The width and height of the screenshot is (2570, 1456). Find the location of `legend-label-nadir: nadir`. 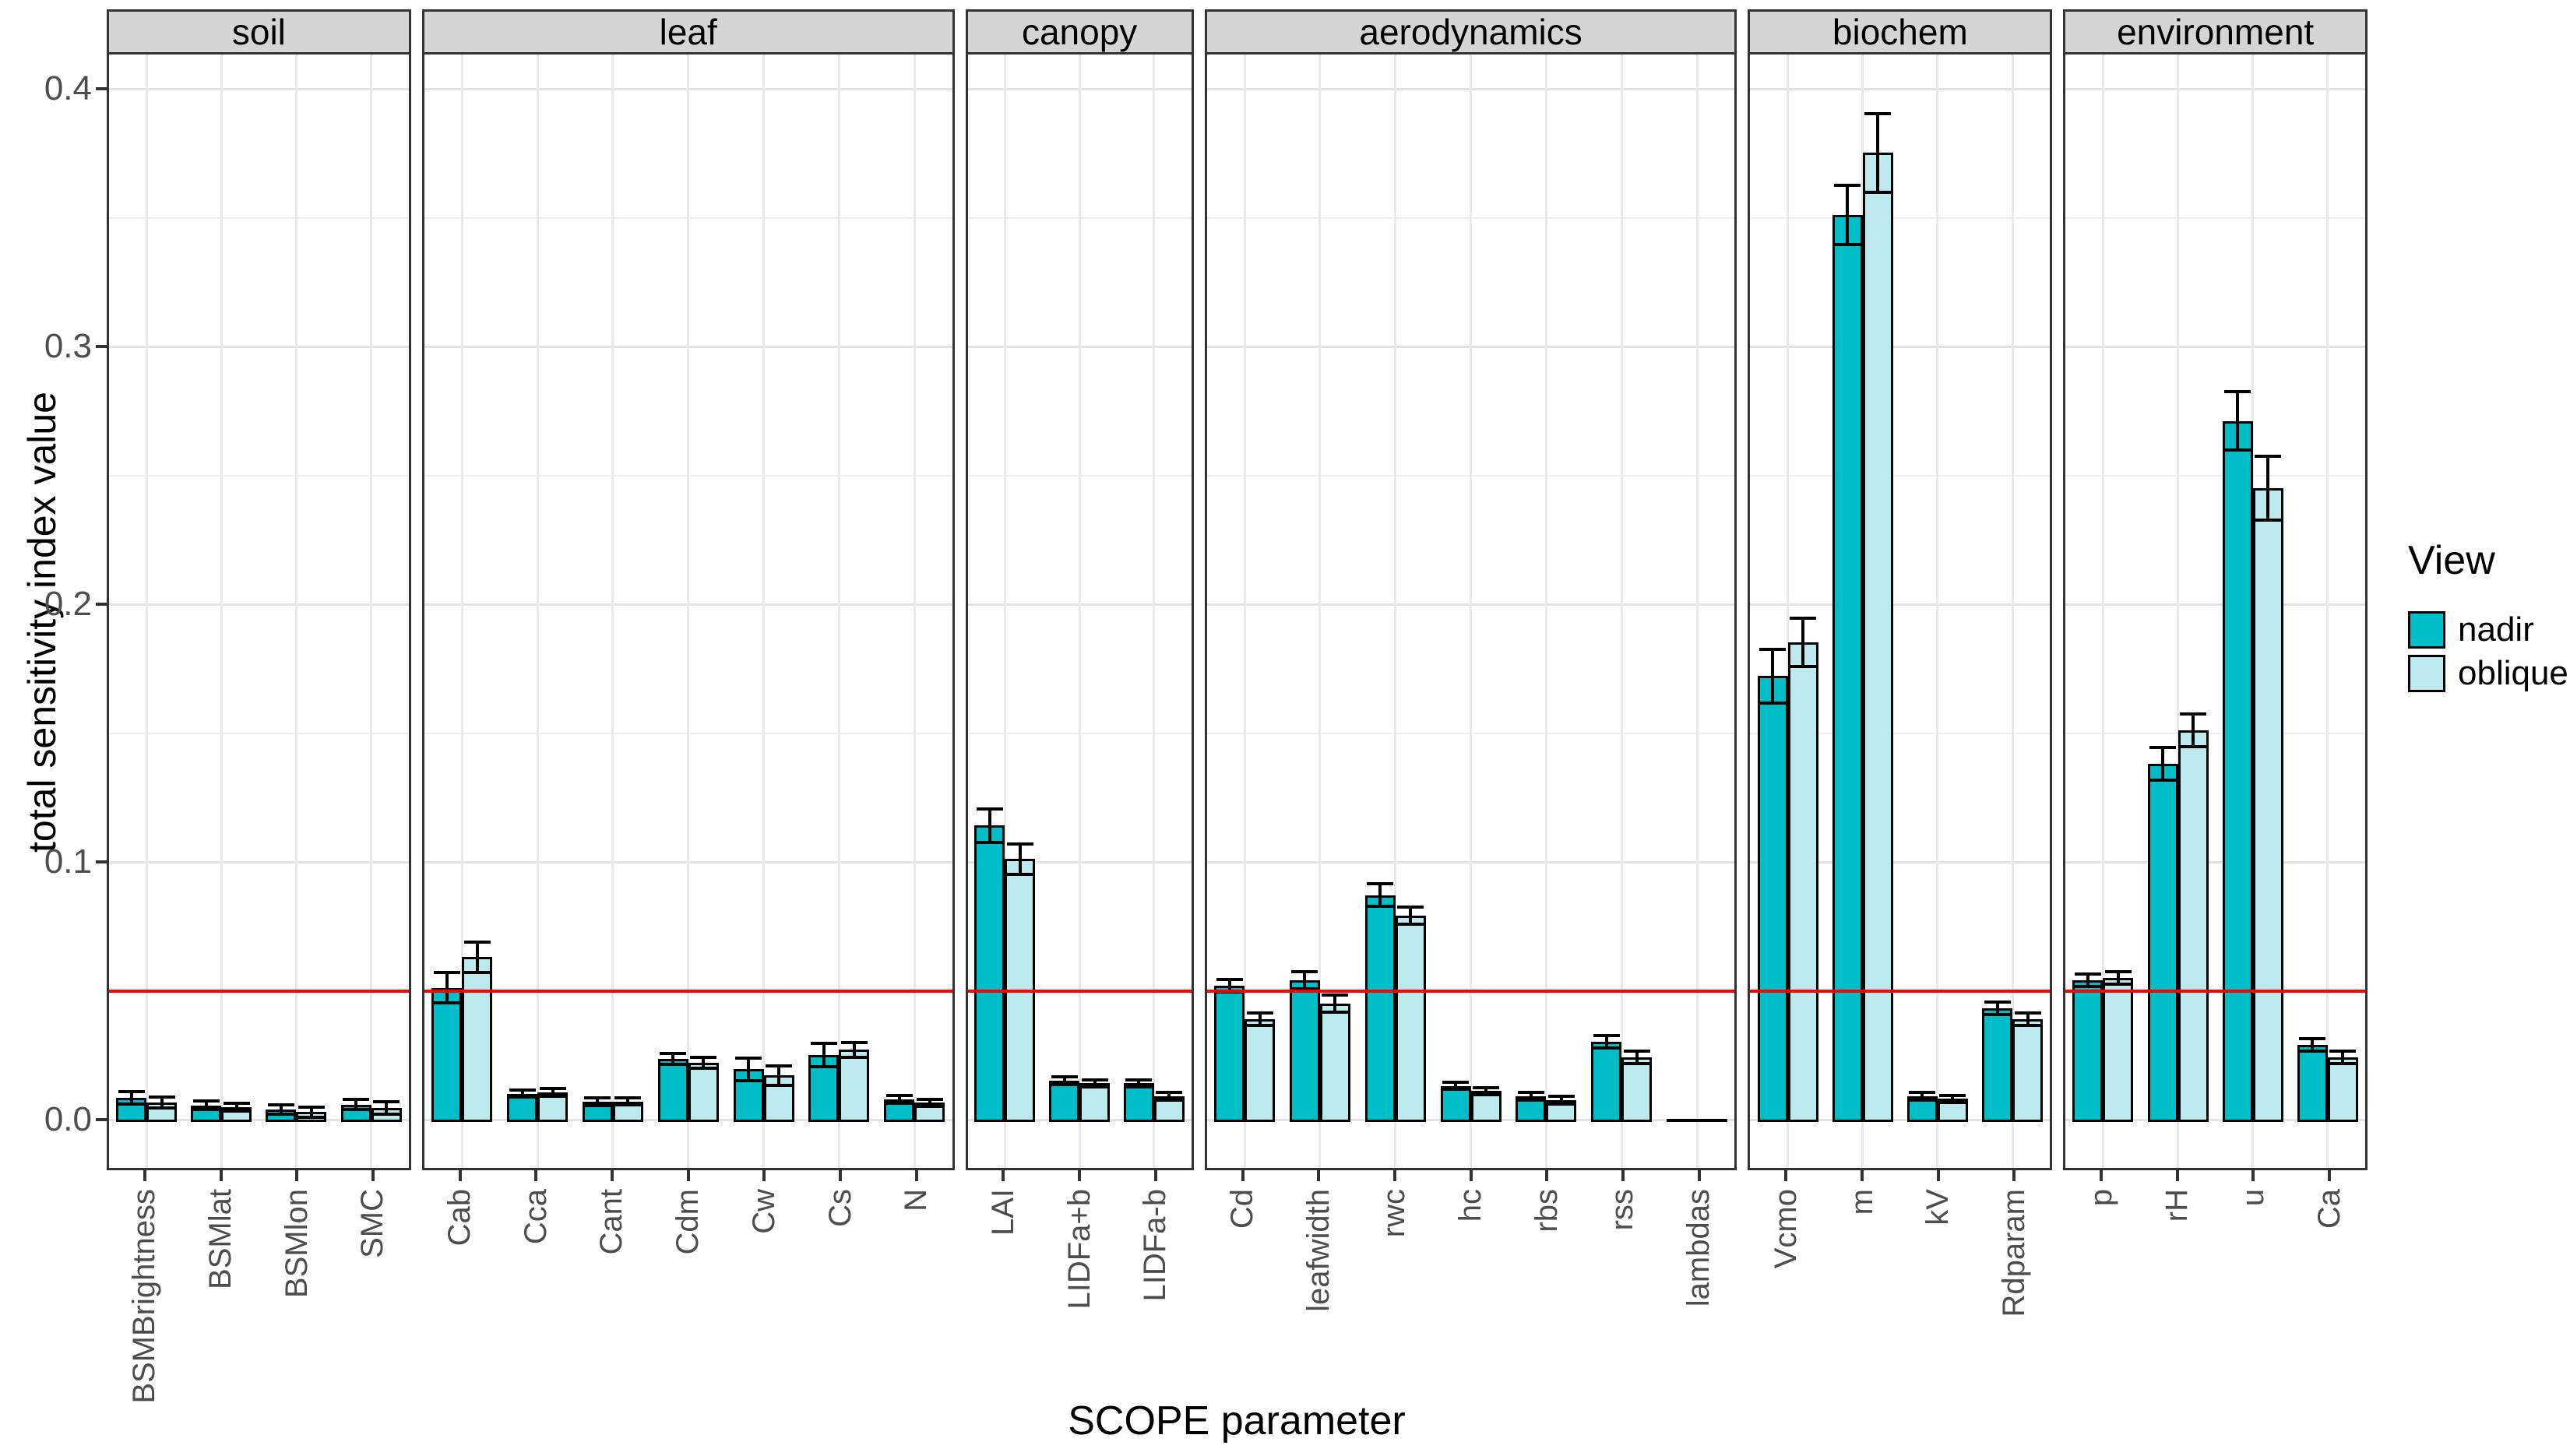

legend-label-nadir: nadir is located at coordinates (2496, 629).